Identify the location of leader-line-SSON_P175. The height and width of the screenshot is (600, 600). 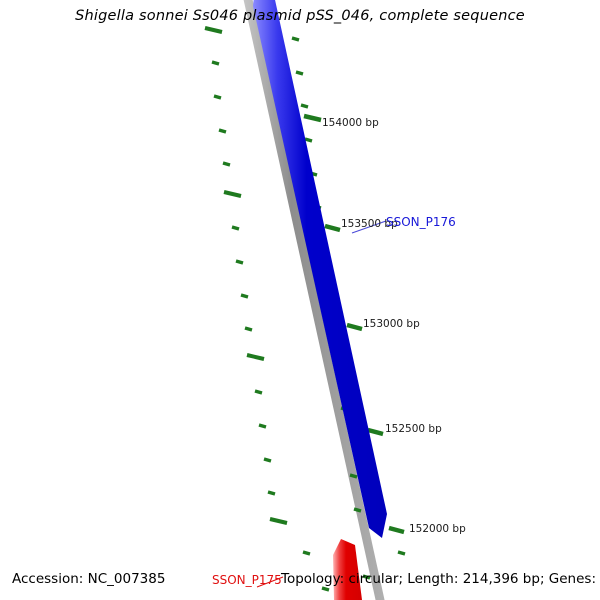
(270, 582).